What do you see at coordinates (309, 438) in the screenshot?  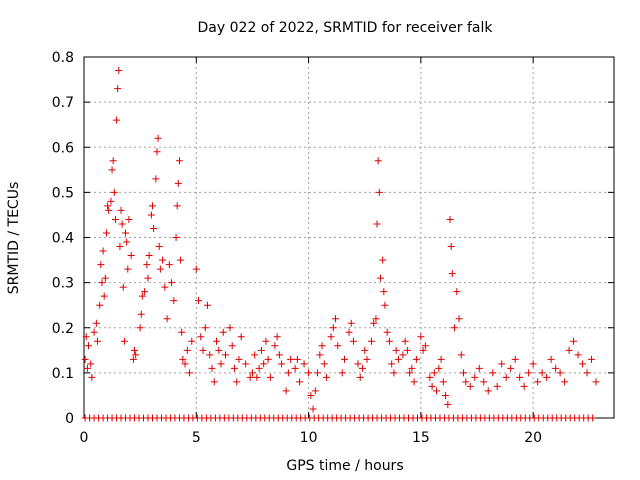 I see `x-tick-label: 10` at bounding box center [309, 438].